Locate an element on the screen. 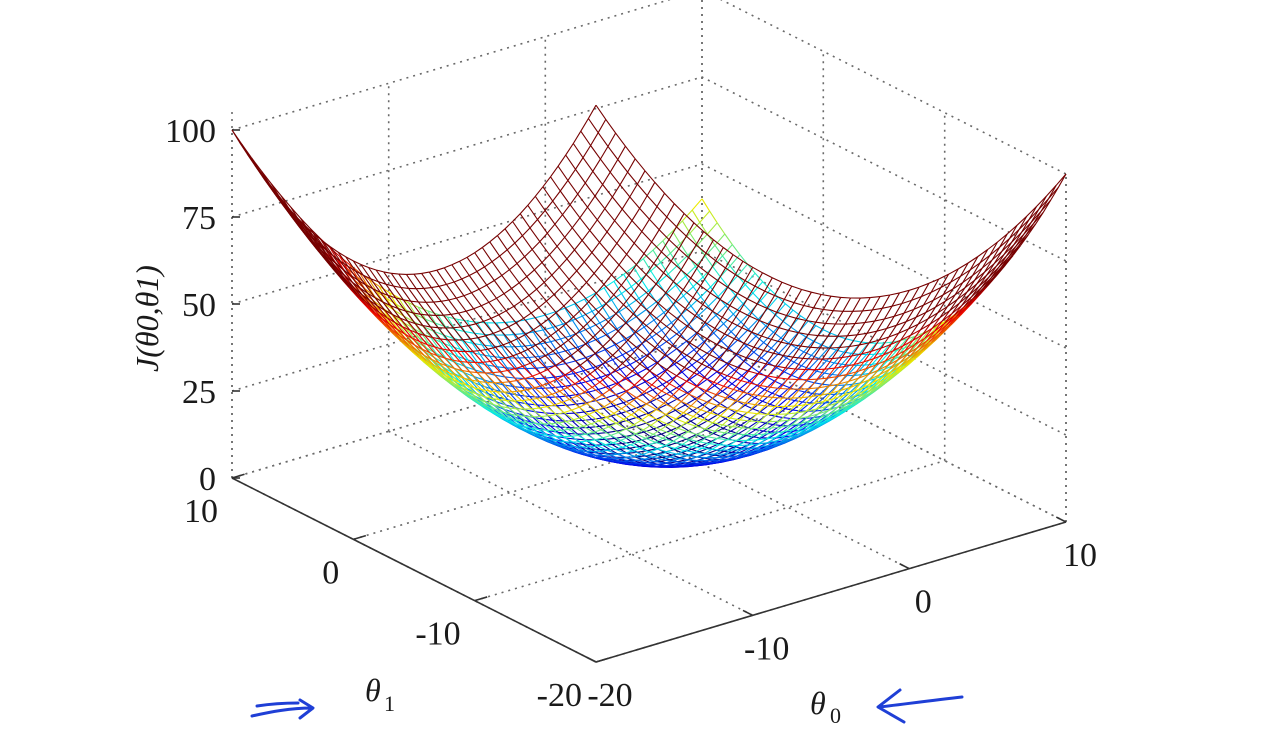 The width and height of the screenshot is (1280, 744). theta0-tick-label: -20 is located at coordinates (609, 695).